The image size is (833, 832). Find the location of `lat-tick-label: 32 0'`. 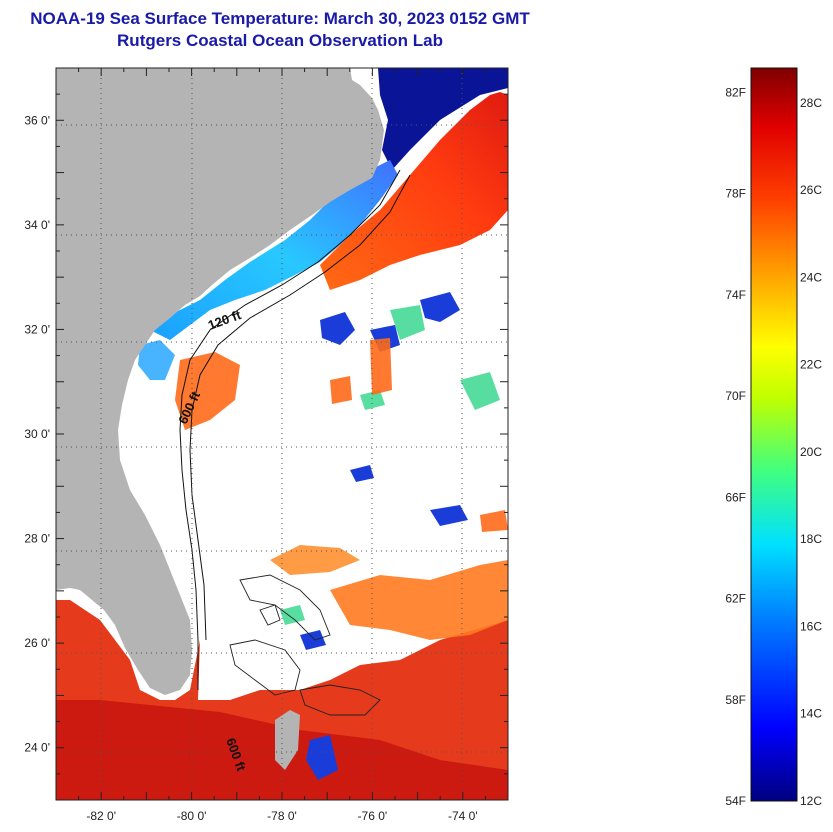

lat-tick-label: 32 0' is located at coordinates (37, 329).